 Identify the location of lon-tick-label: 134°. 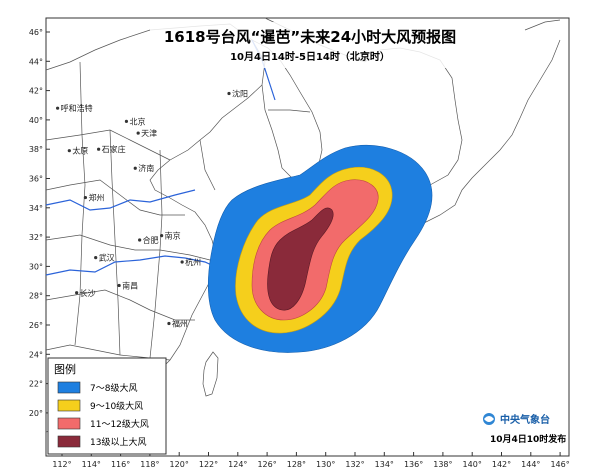
(384, 464).